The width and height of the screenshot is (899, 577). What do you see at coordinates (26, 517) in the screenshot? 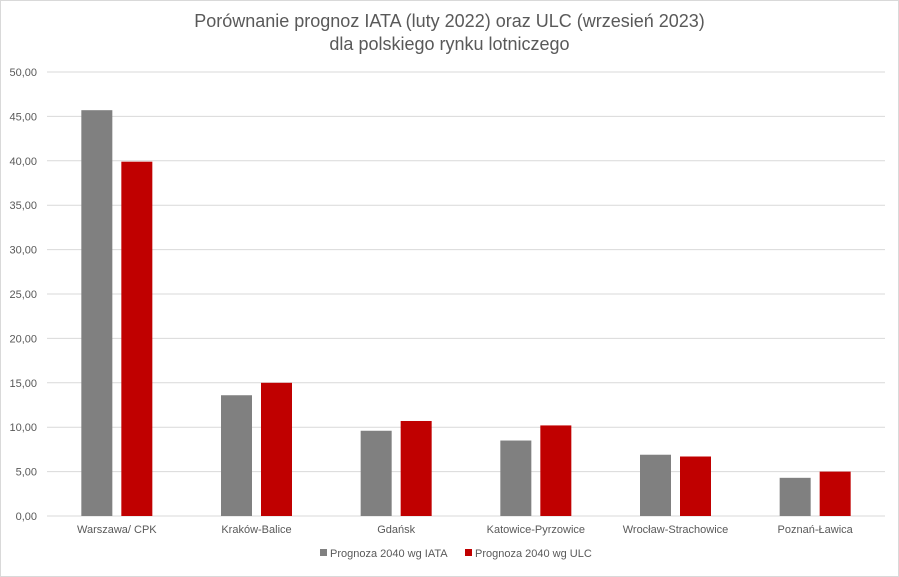
I see `y-tick-label: 0,00` at bounding box center [26, 517].